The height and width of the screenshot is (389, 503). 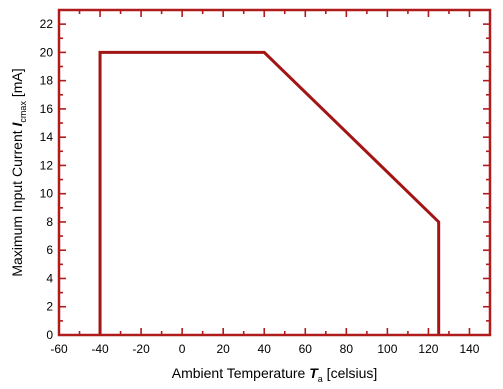 What do you see at coordinates (314, 373) in the screenshot?
I see `x-axis-title-symbol: T` at bounding box center [314, 373].